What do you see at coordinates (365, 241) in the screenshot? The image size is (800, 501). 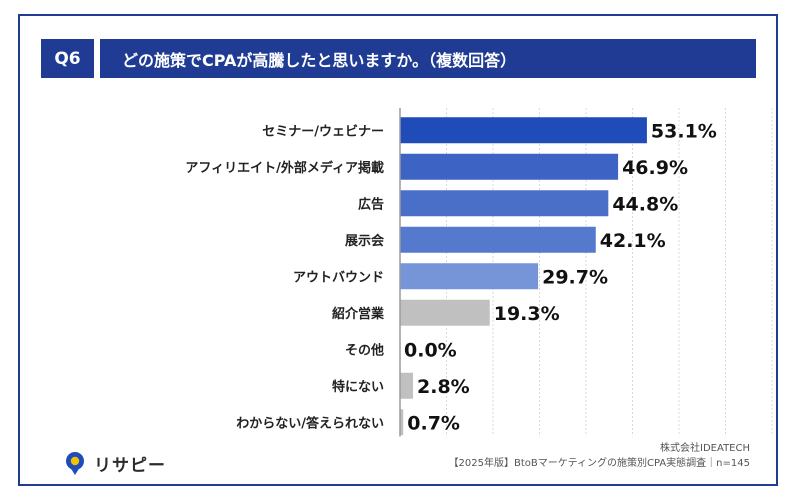 I see `category-label: 展示会` at bounding box center [365, 241].